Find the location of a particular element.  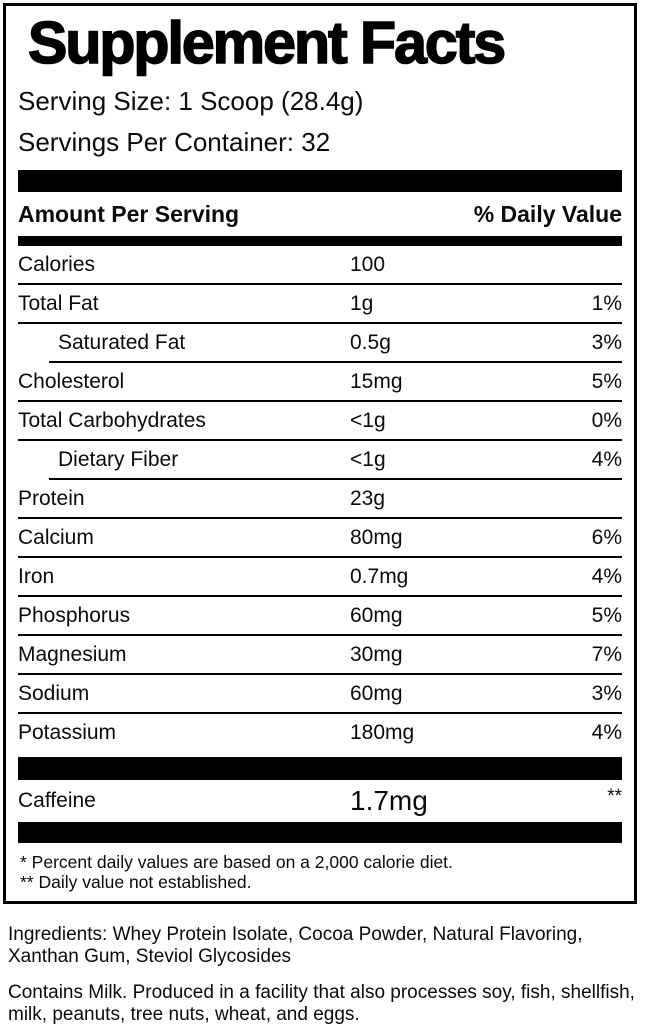

nutrient-name: Phosphorus is located at coordinates (74, 615).